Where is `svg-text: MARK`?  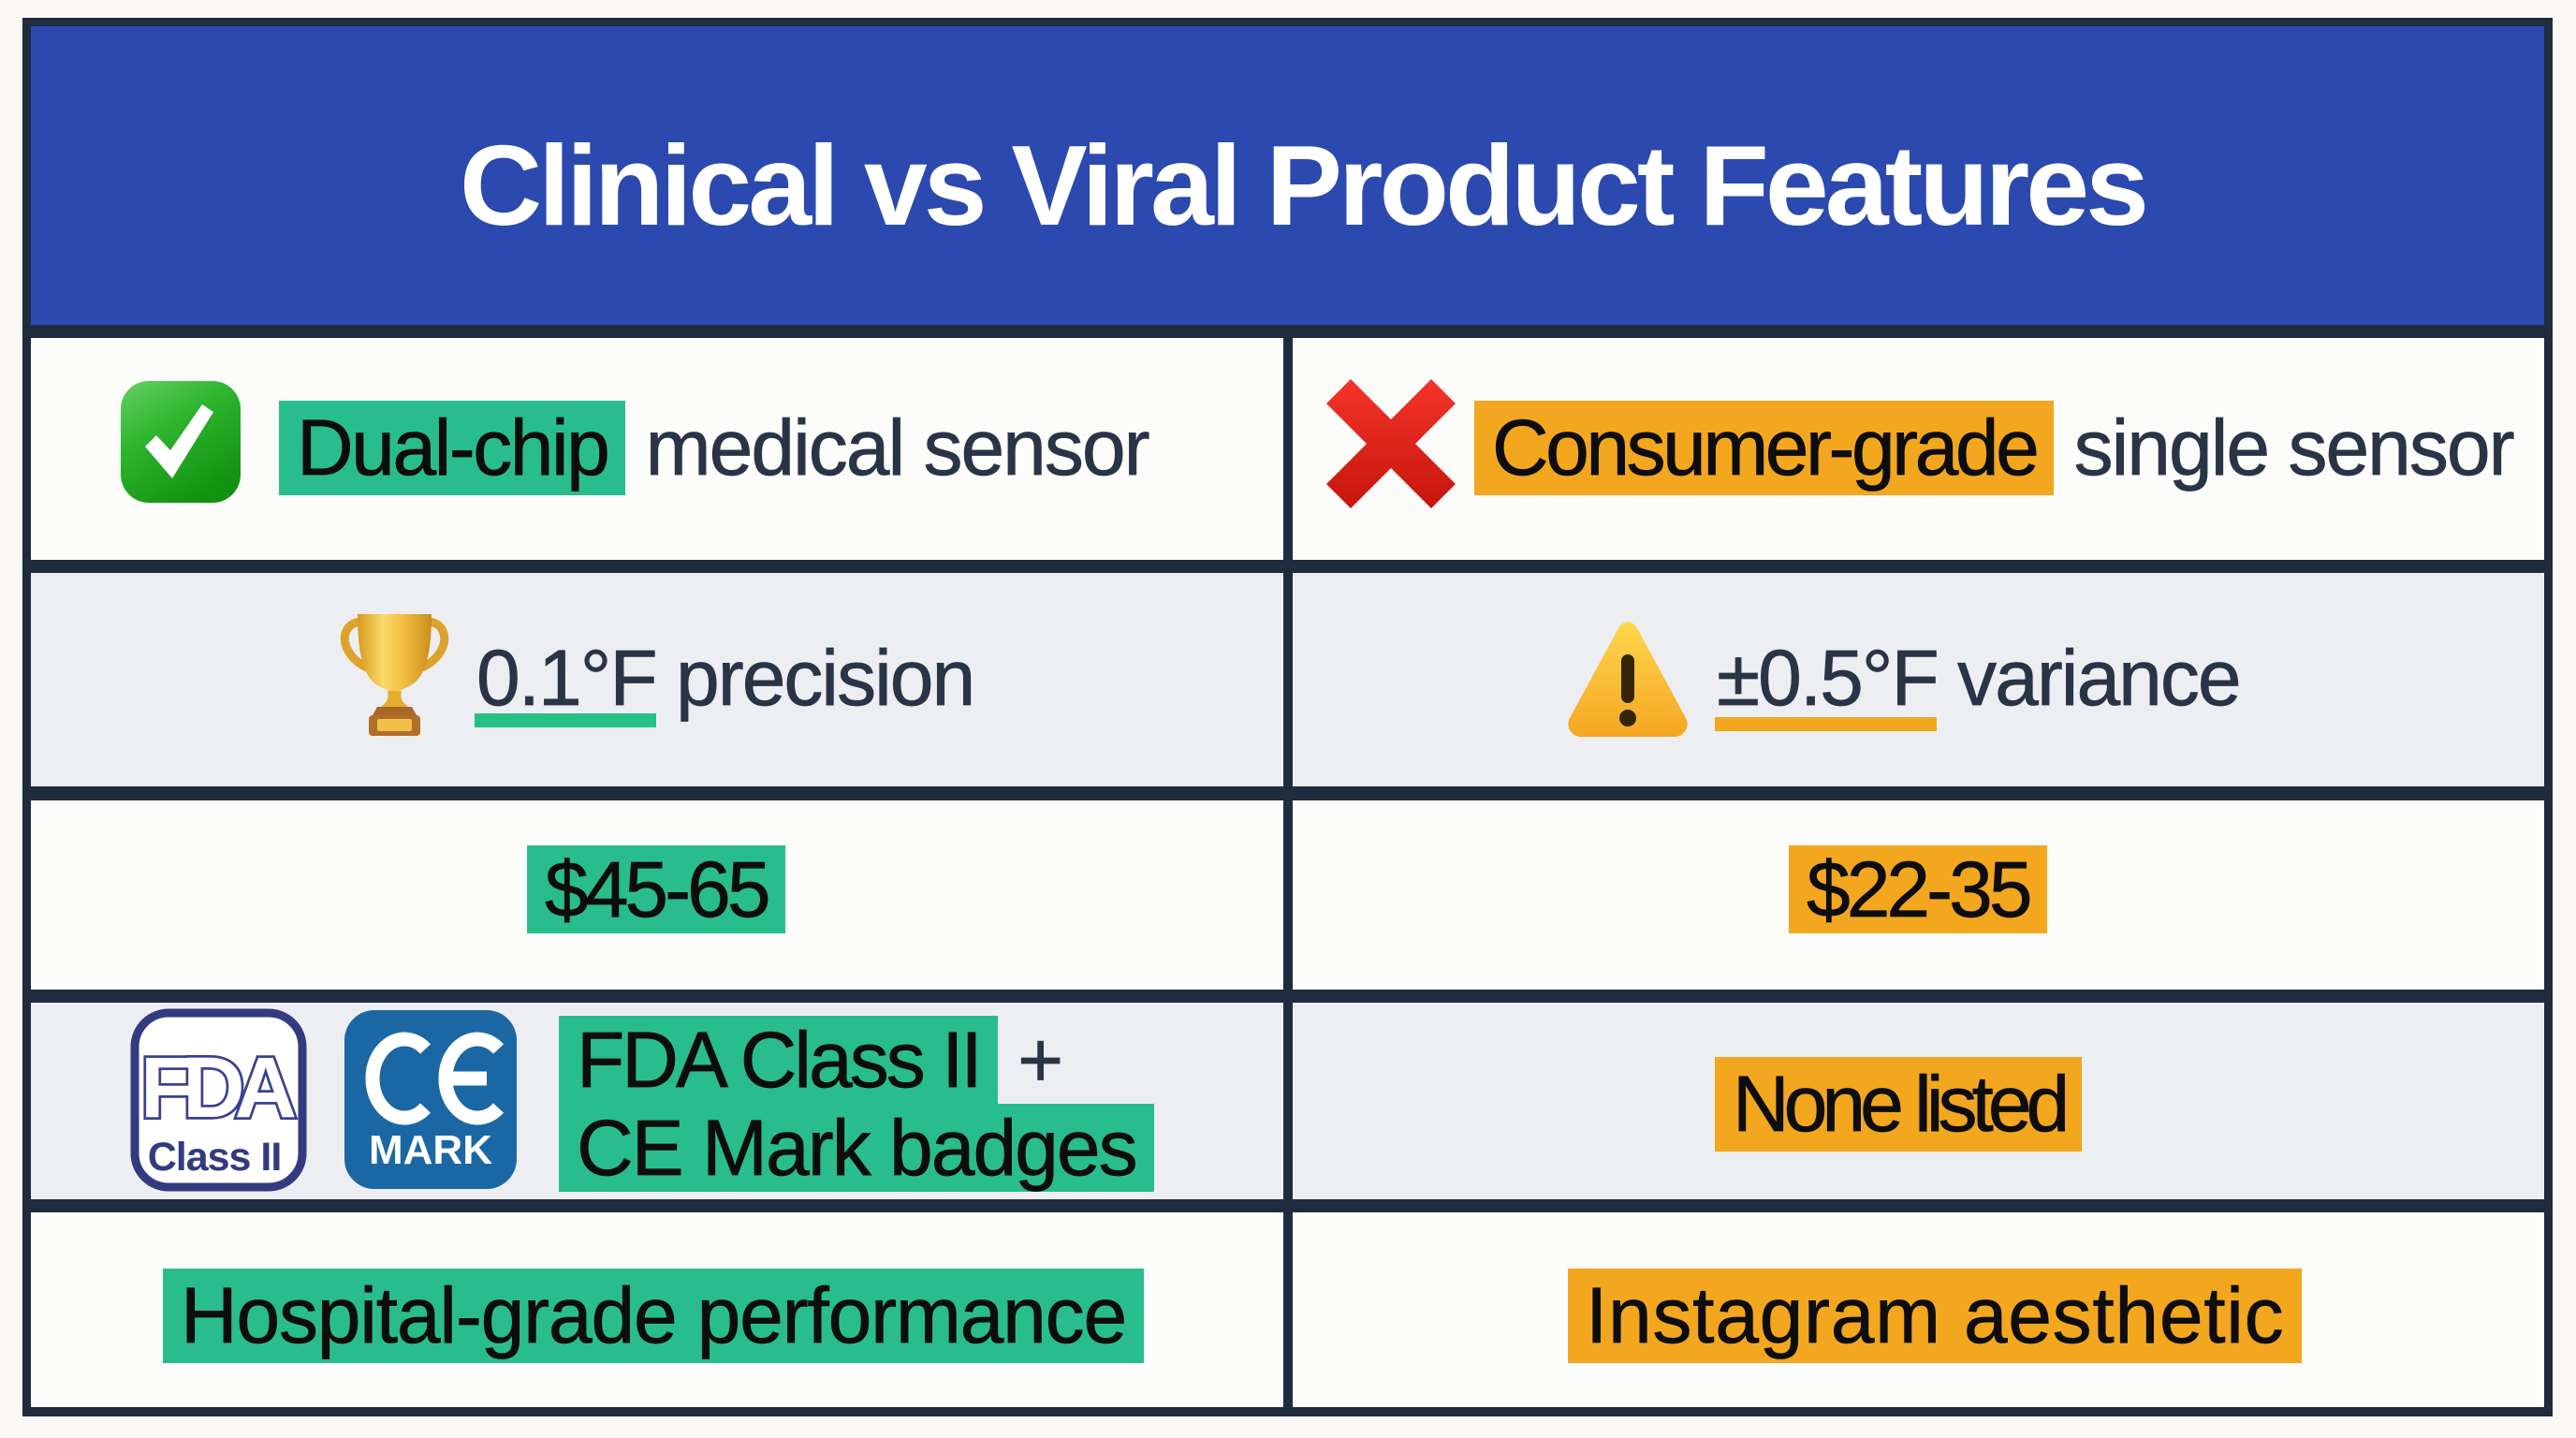 svg-text: MARK is located at coordinates (430, 1150).